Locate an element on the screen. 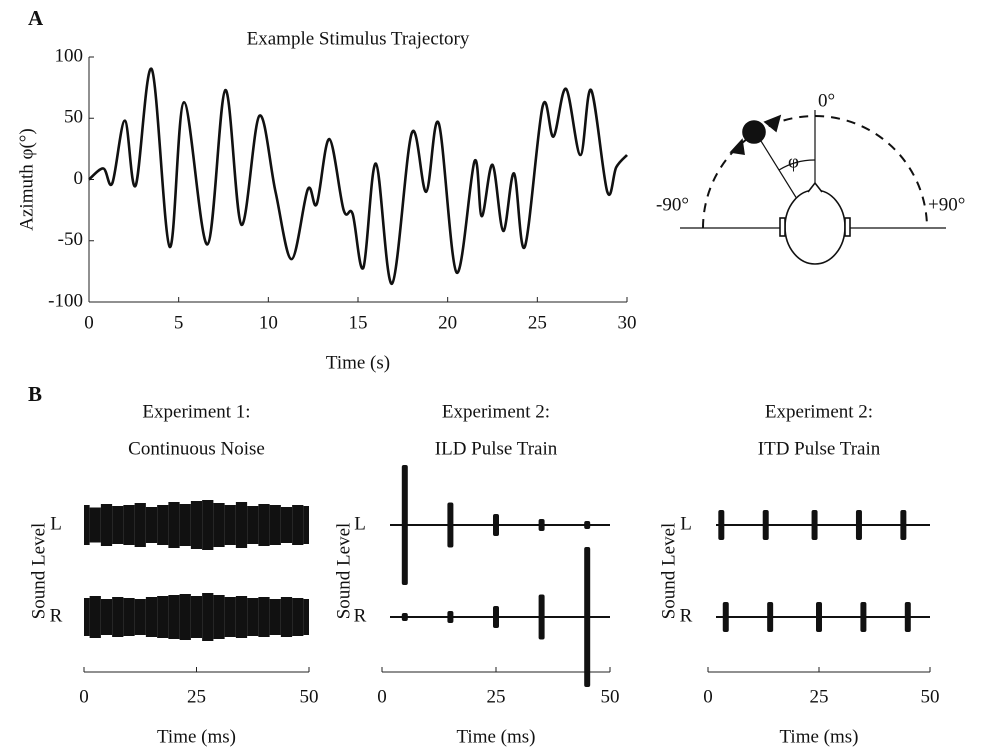 Image resolution: width=983 pixels, height=754 pixels. diagram-label: 0° is located at coordinates (826, 100).